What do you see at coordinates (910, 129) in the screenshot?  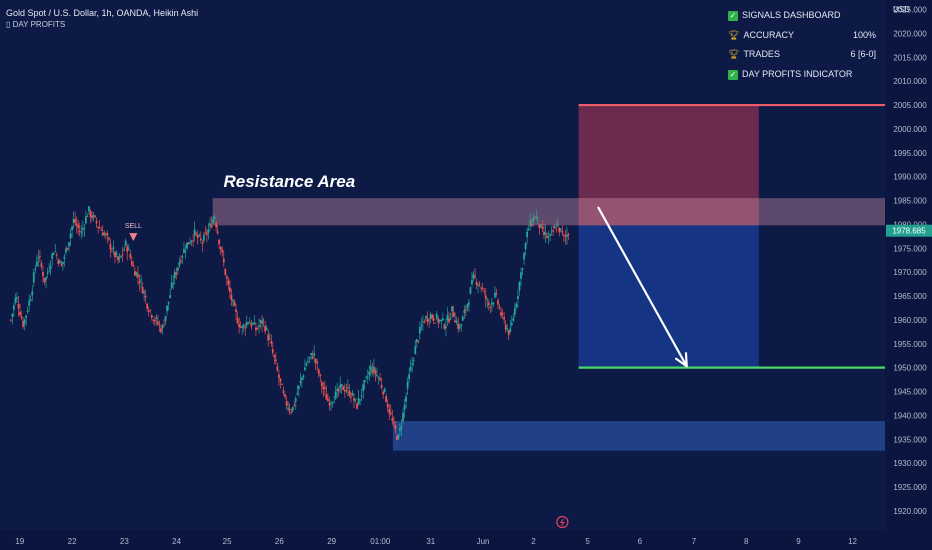 I see `price-tick-label: 2000.000` at bounding box center [910, 129].